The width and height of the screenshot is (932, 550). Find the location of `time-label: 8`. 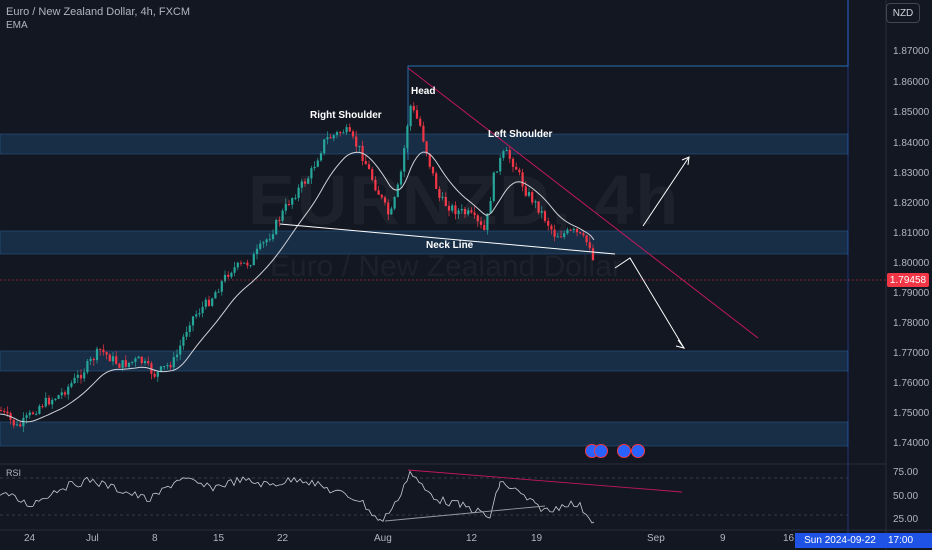

time-label: 8 is located at coordinates (155, 538).